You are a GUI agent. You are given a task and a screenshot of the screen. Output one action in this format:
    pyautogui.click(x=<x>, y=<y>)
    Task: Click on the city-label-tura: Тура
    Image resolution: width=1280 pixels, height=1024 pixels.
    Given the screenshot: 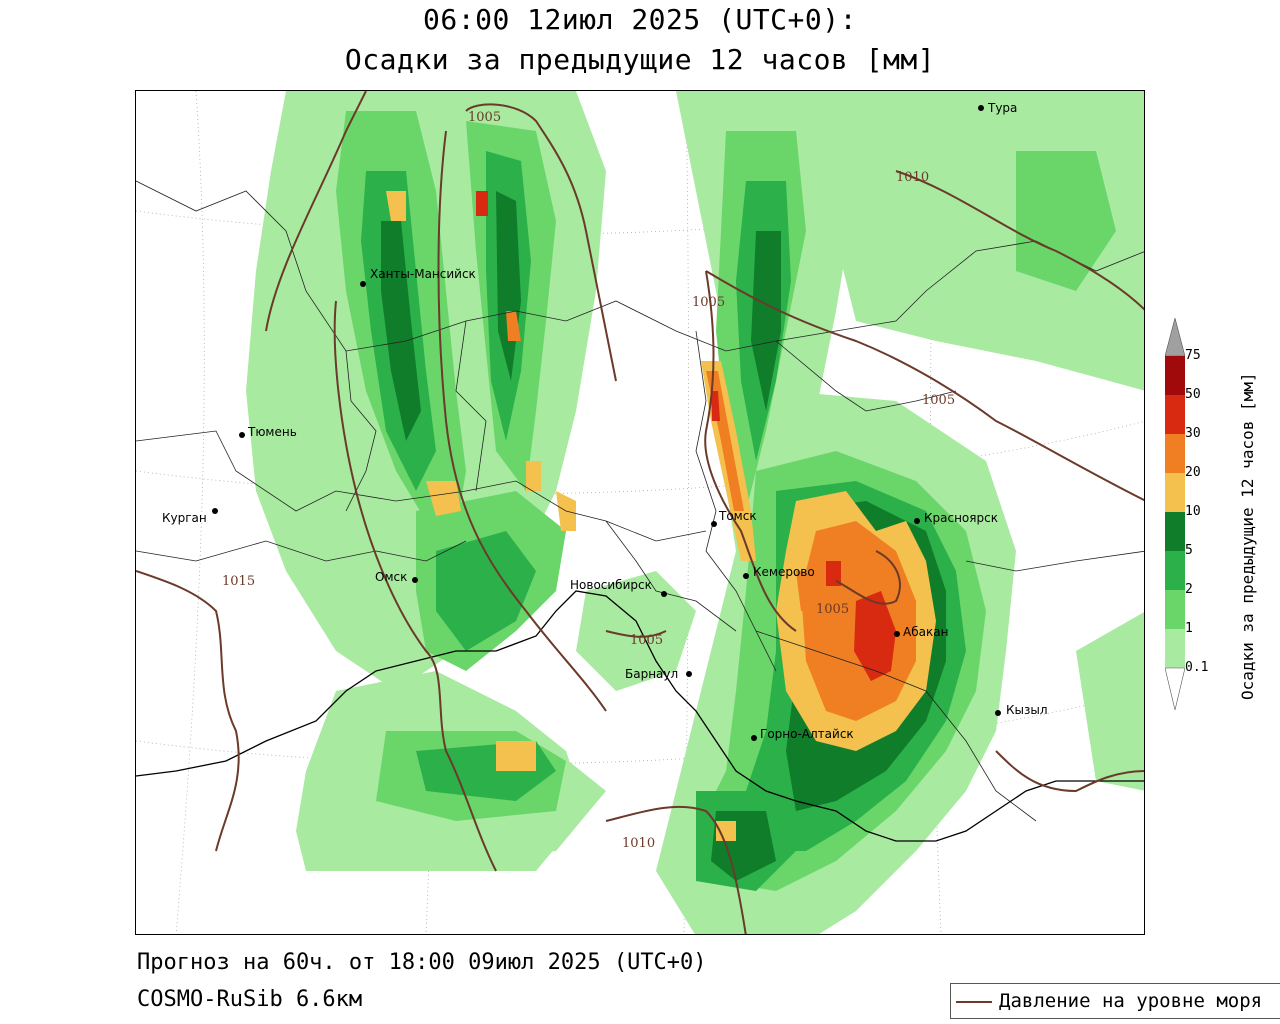 What is the action you would take?
    pyautogui.click(x=1002, y=108)
    